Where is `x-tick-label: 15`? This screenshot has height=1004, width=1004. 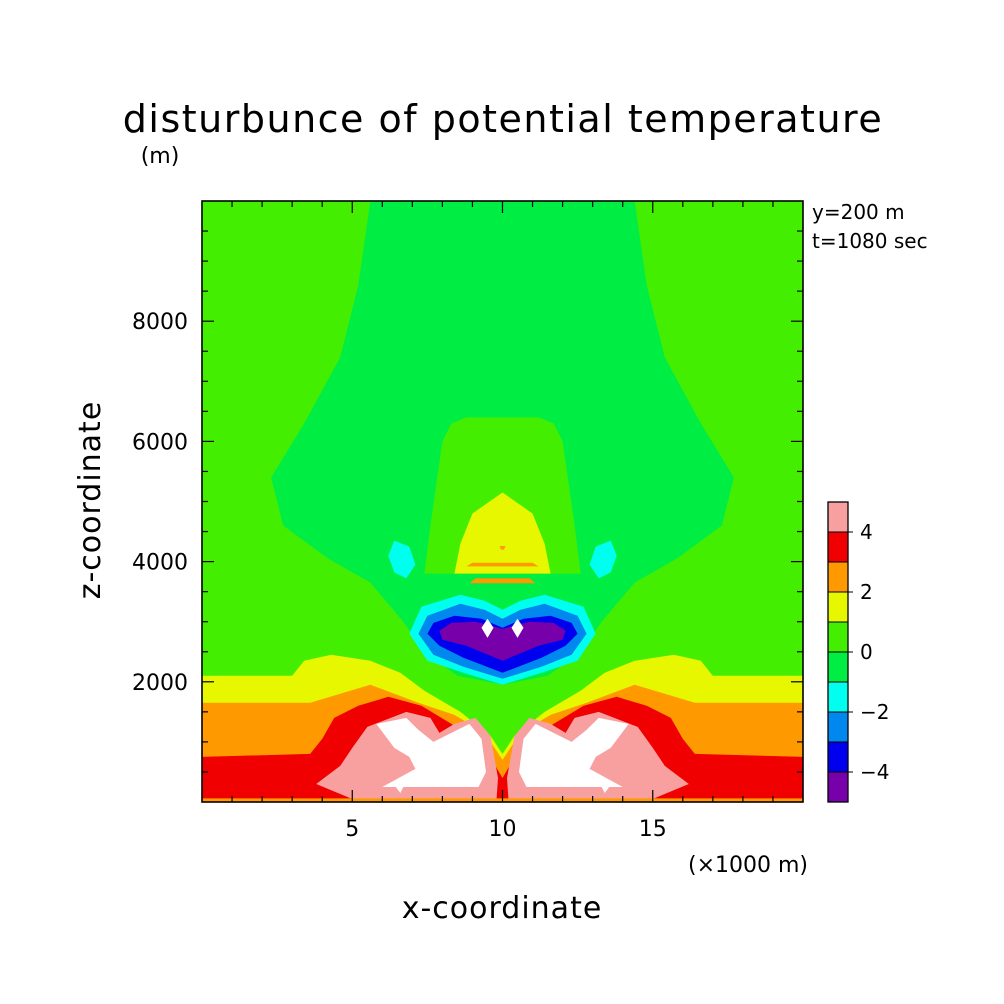 x-tick-label: 15 is located at coordinates (653, 829).